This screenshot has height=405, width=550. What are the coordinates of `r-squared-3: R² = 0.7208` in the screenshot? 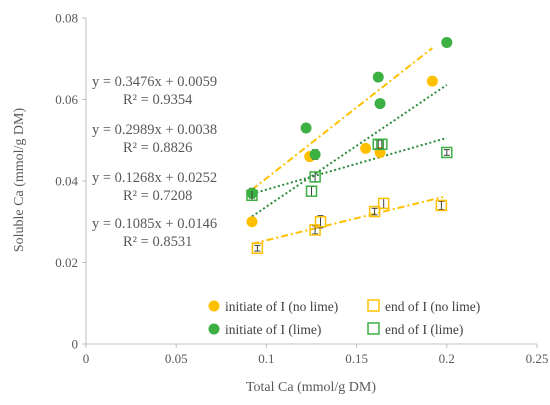 It's located at (157, 196).